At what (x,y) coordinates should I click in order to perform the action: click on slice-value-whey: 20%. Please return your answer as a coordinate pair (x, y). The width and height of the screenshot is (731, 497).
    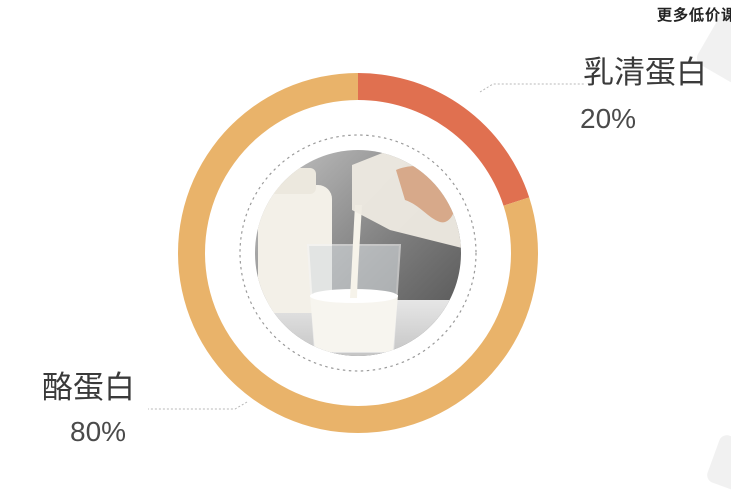
    Looking at the image, I should click on (608, 118).